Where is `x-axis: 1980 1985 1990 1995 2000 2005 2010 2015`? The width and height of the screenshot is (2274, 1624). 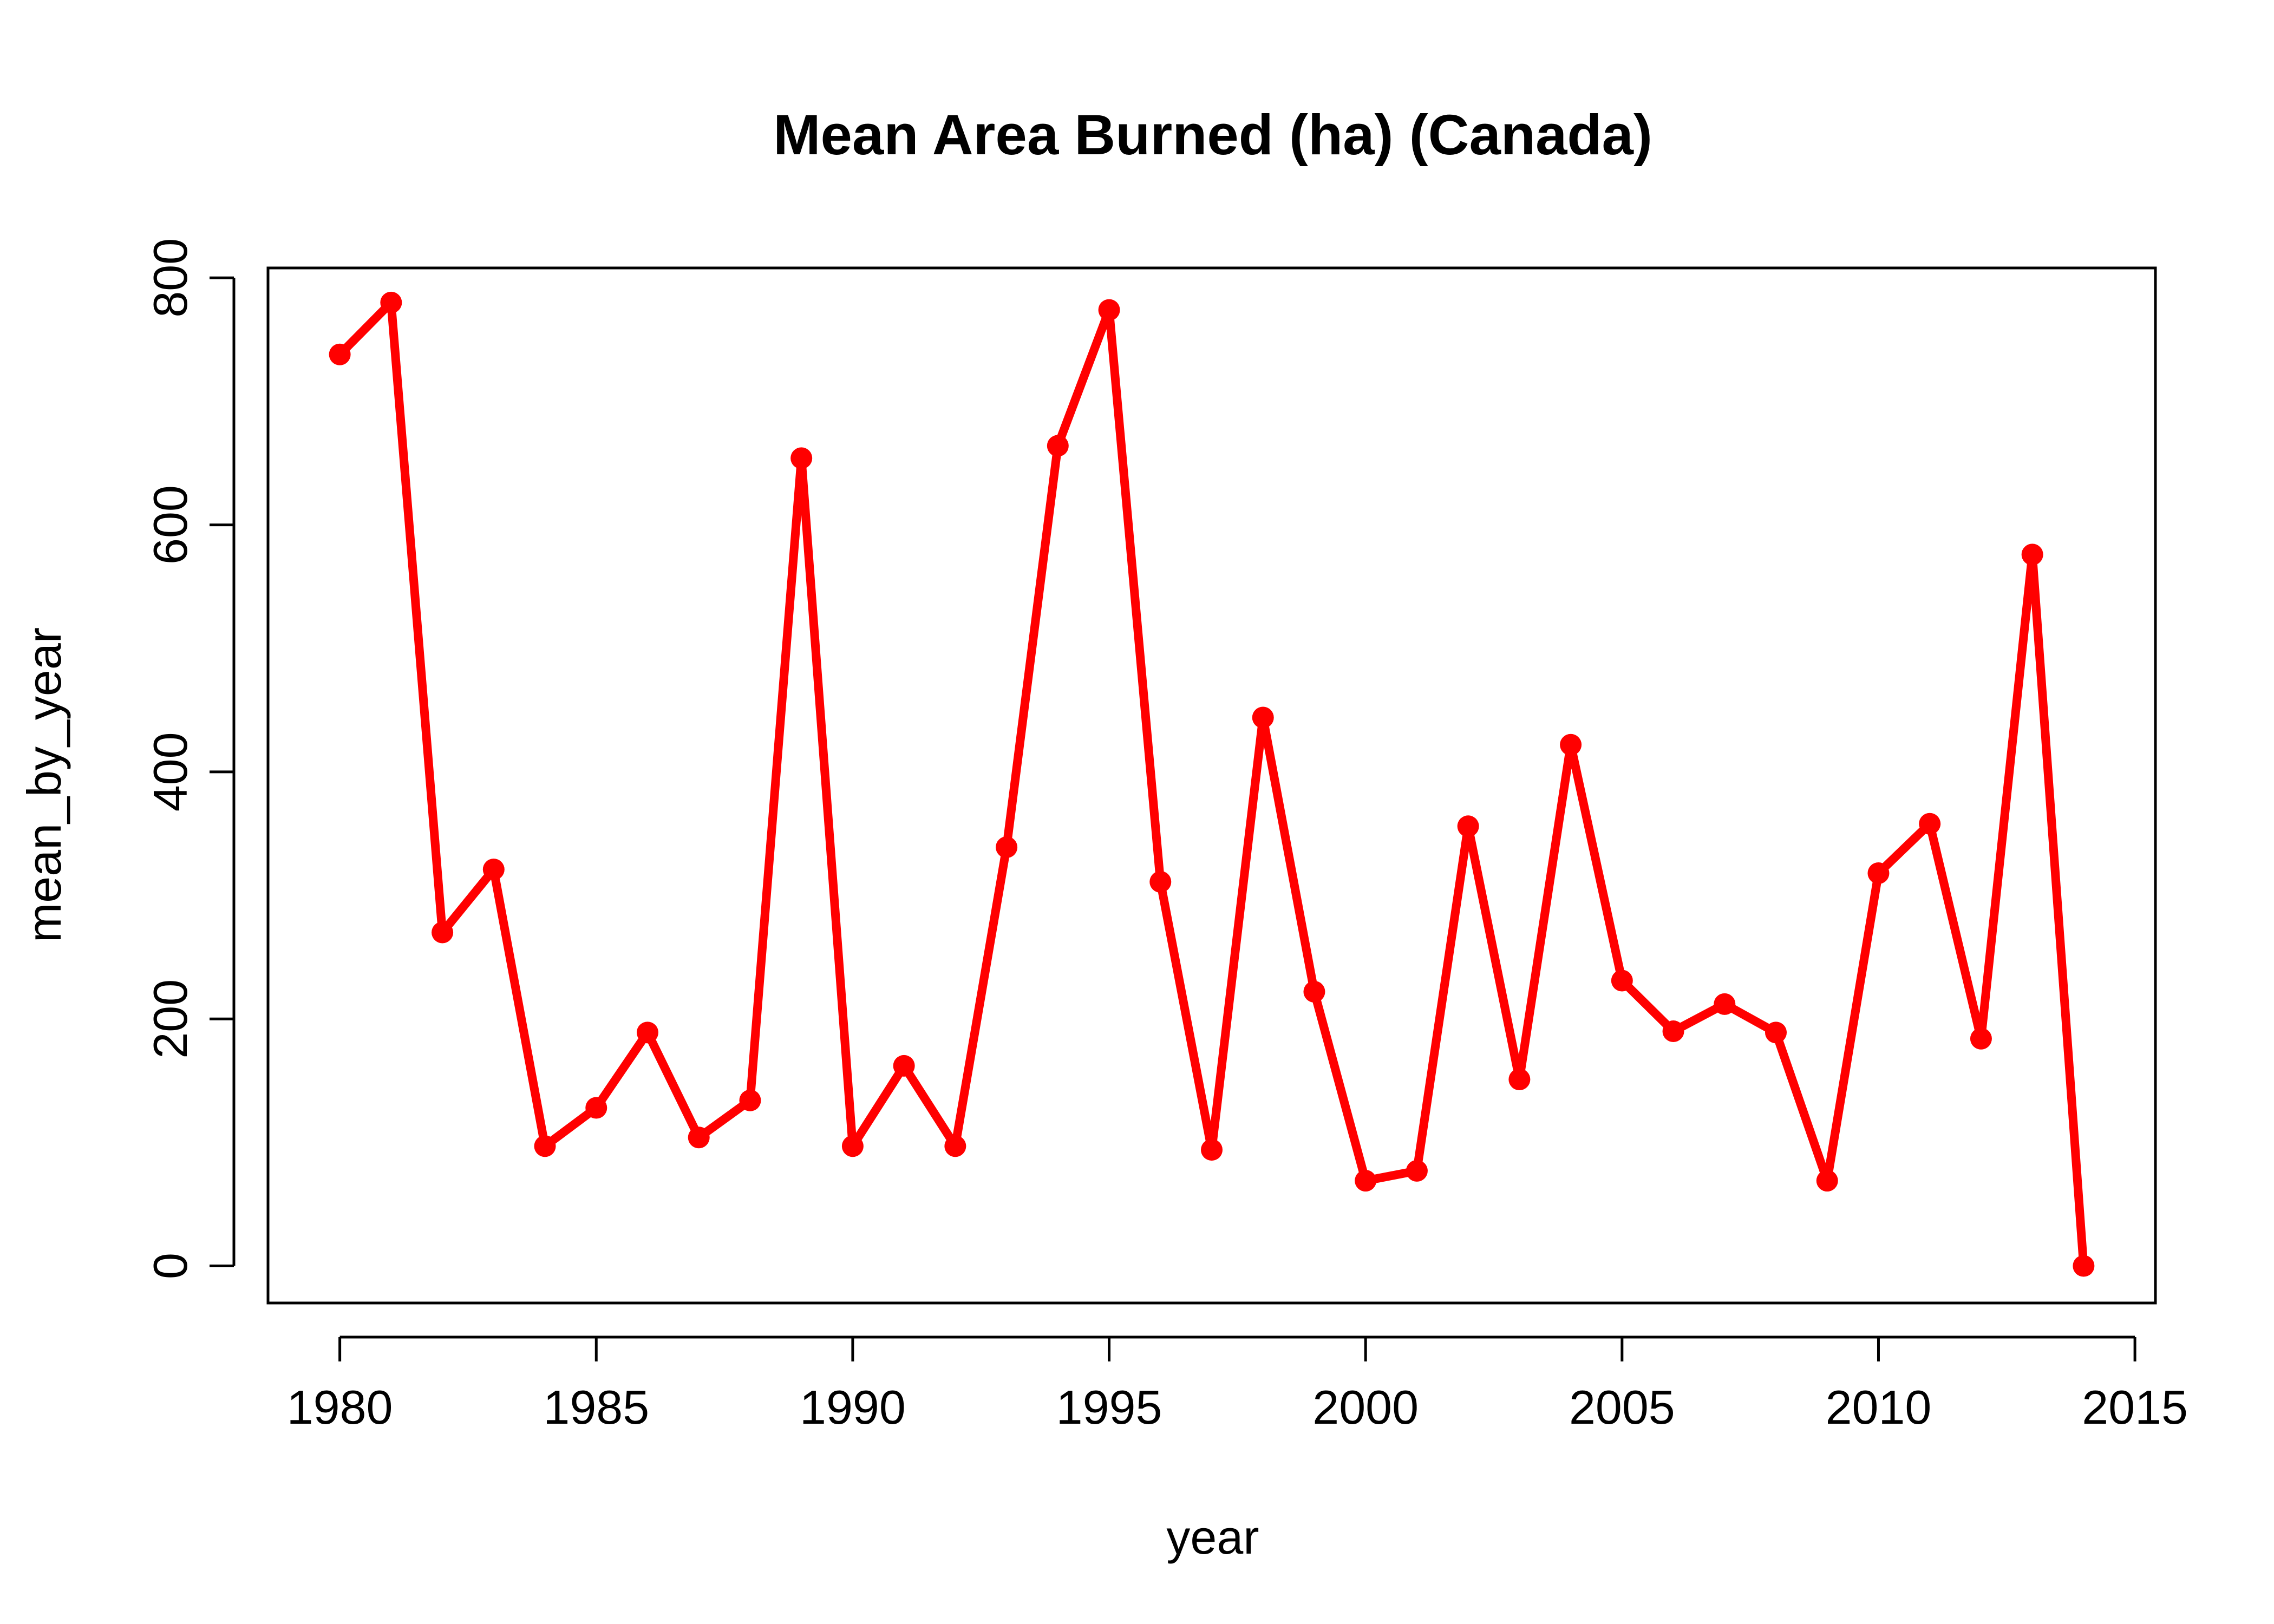
x-axis: 1980 1985 1990 1995 2000 2005 2010 2015 is located at coordinates (1238, 1384).